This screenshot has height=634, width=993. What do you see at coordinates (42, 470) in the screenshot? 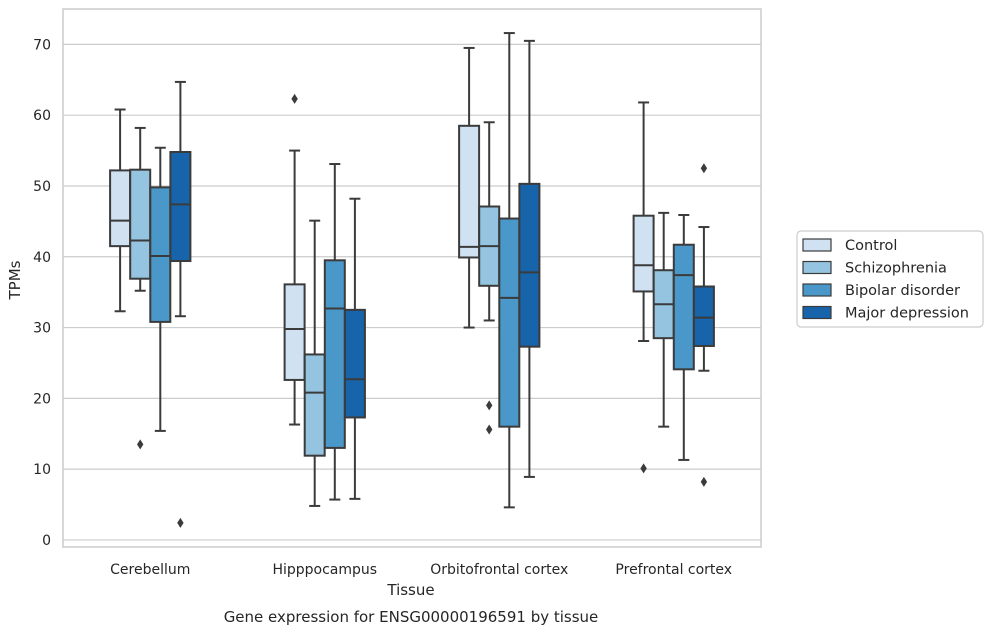
I see `y-tick-label: 10` at bounding box center [42, 470].